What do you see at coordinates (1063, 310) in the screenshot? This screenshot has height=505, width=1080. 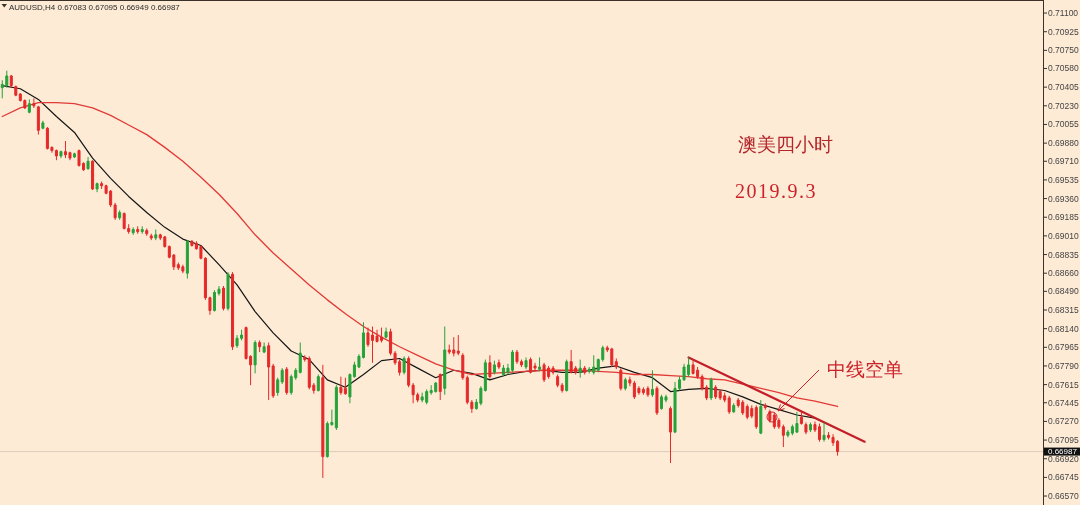 I see `tick-label: 0.68315` at bounding box center [1063, 310].